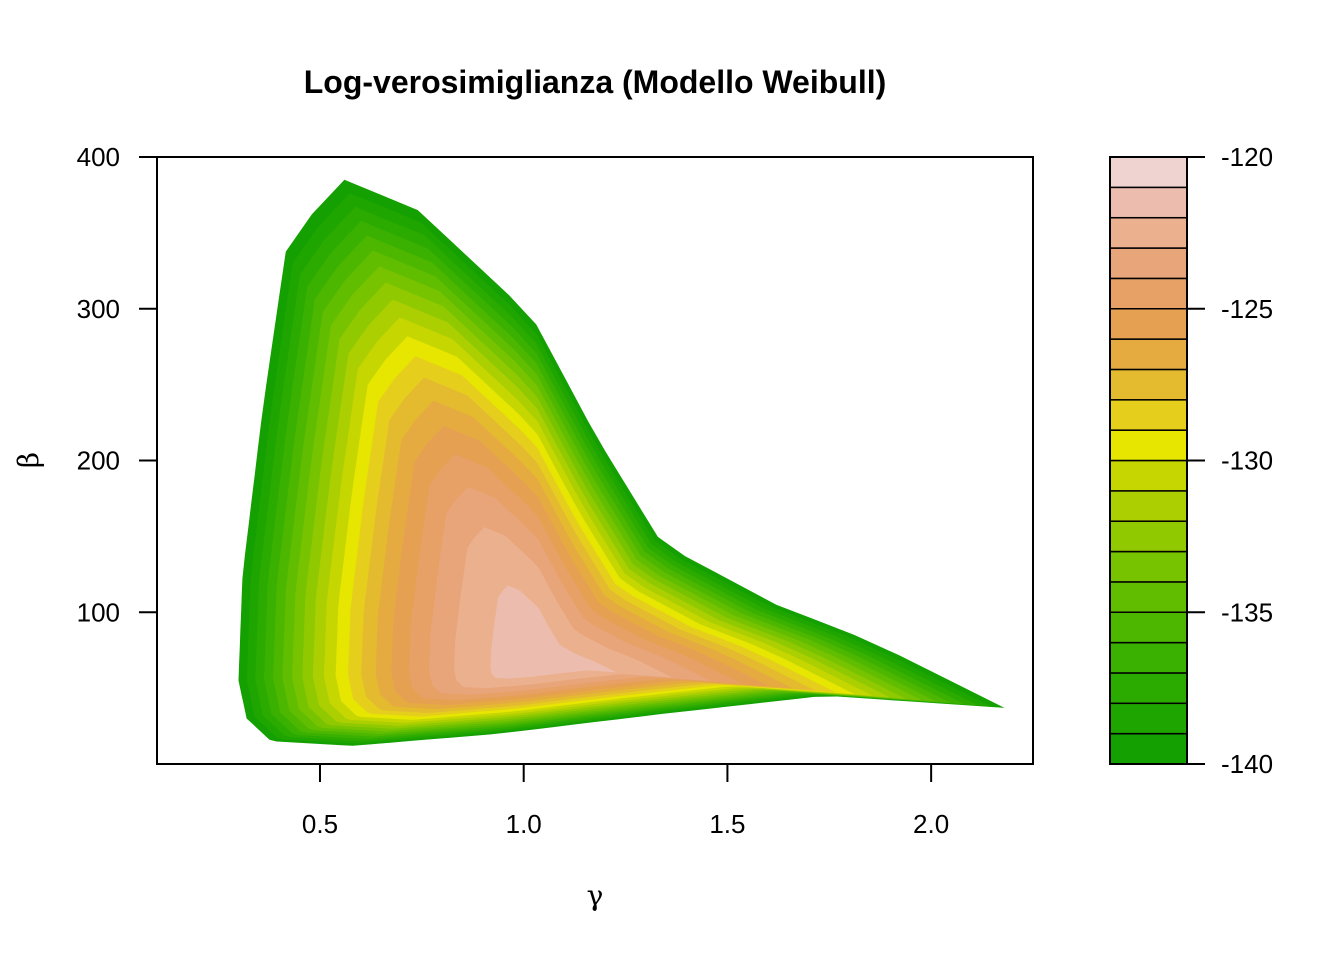  I want to click on legend-tick-label: -140, so click(1247, 764).